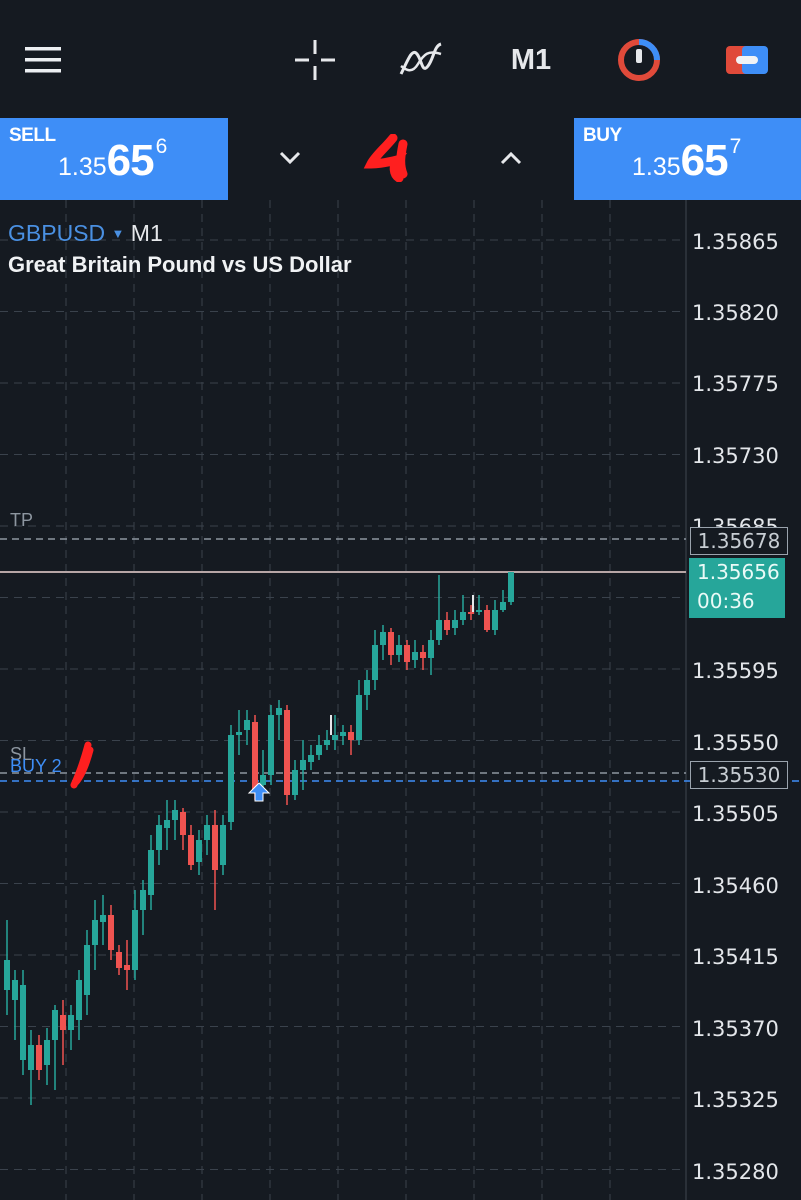 This screenshot has height=1200, width=801. I want to click on buy-price-big: 65, so click(704, 160).